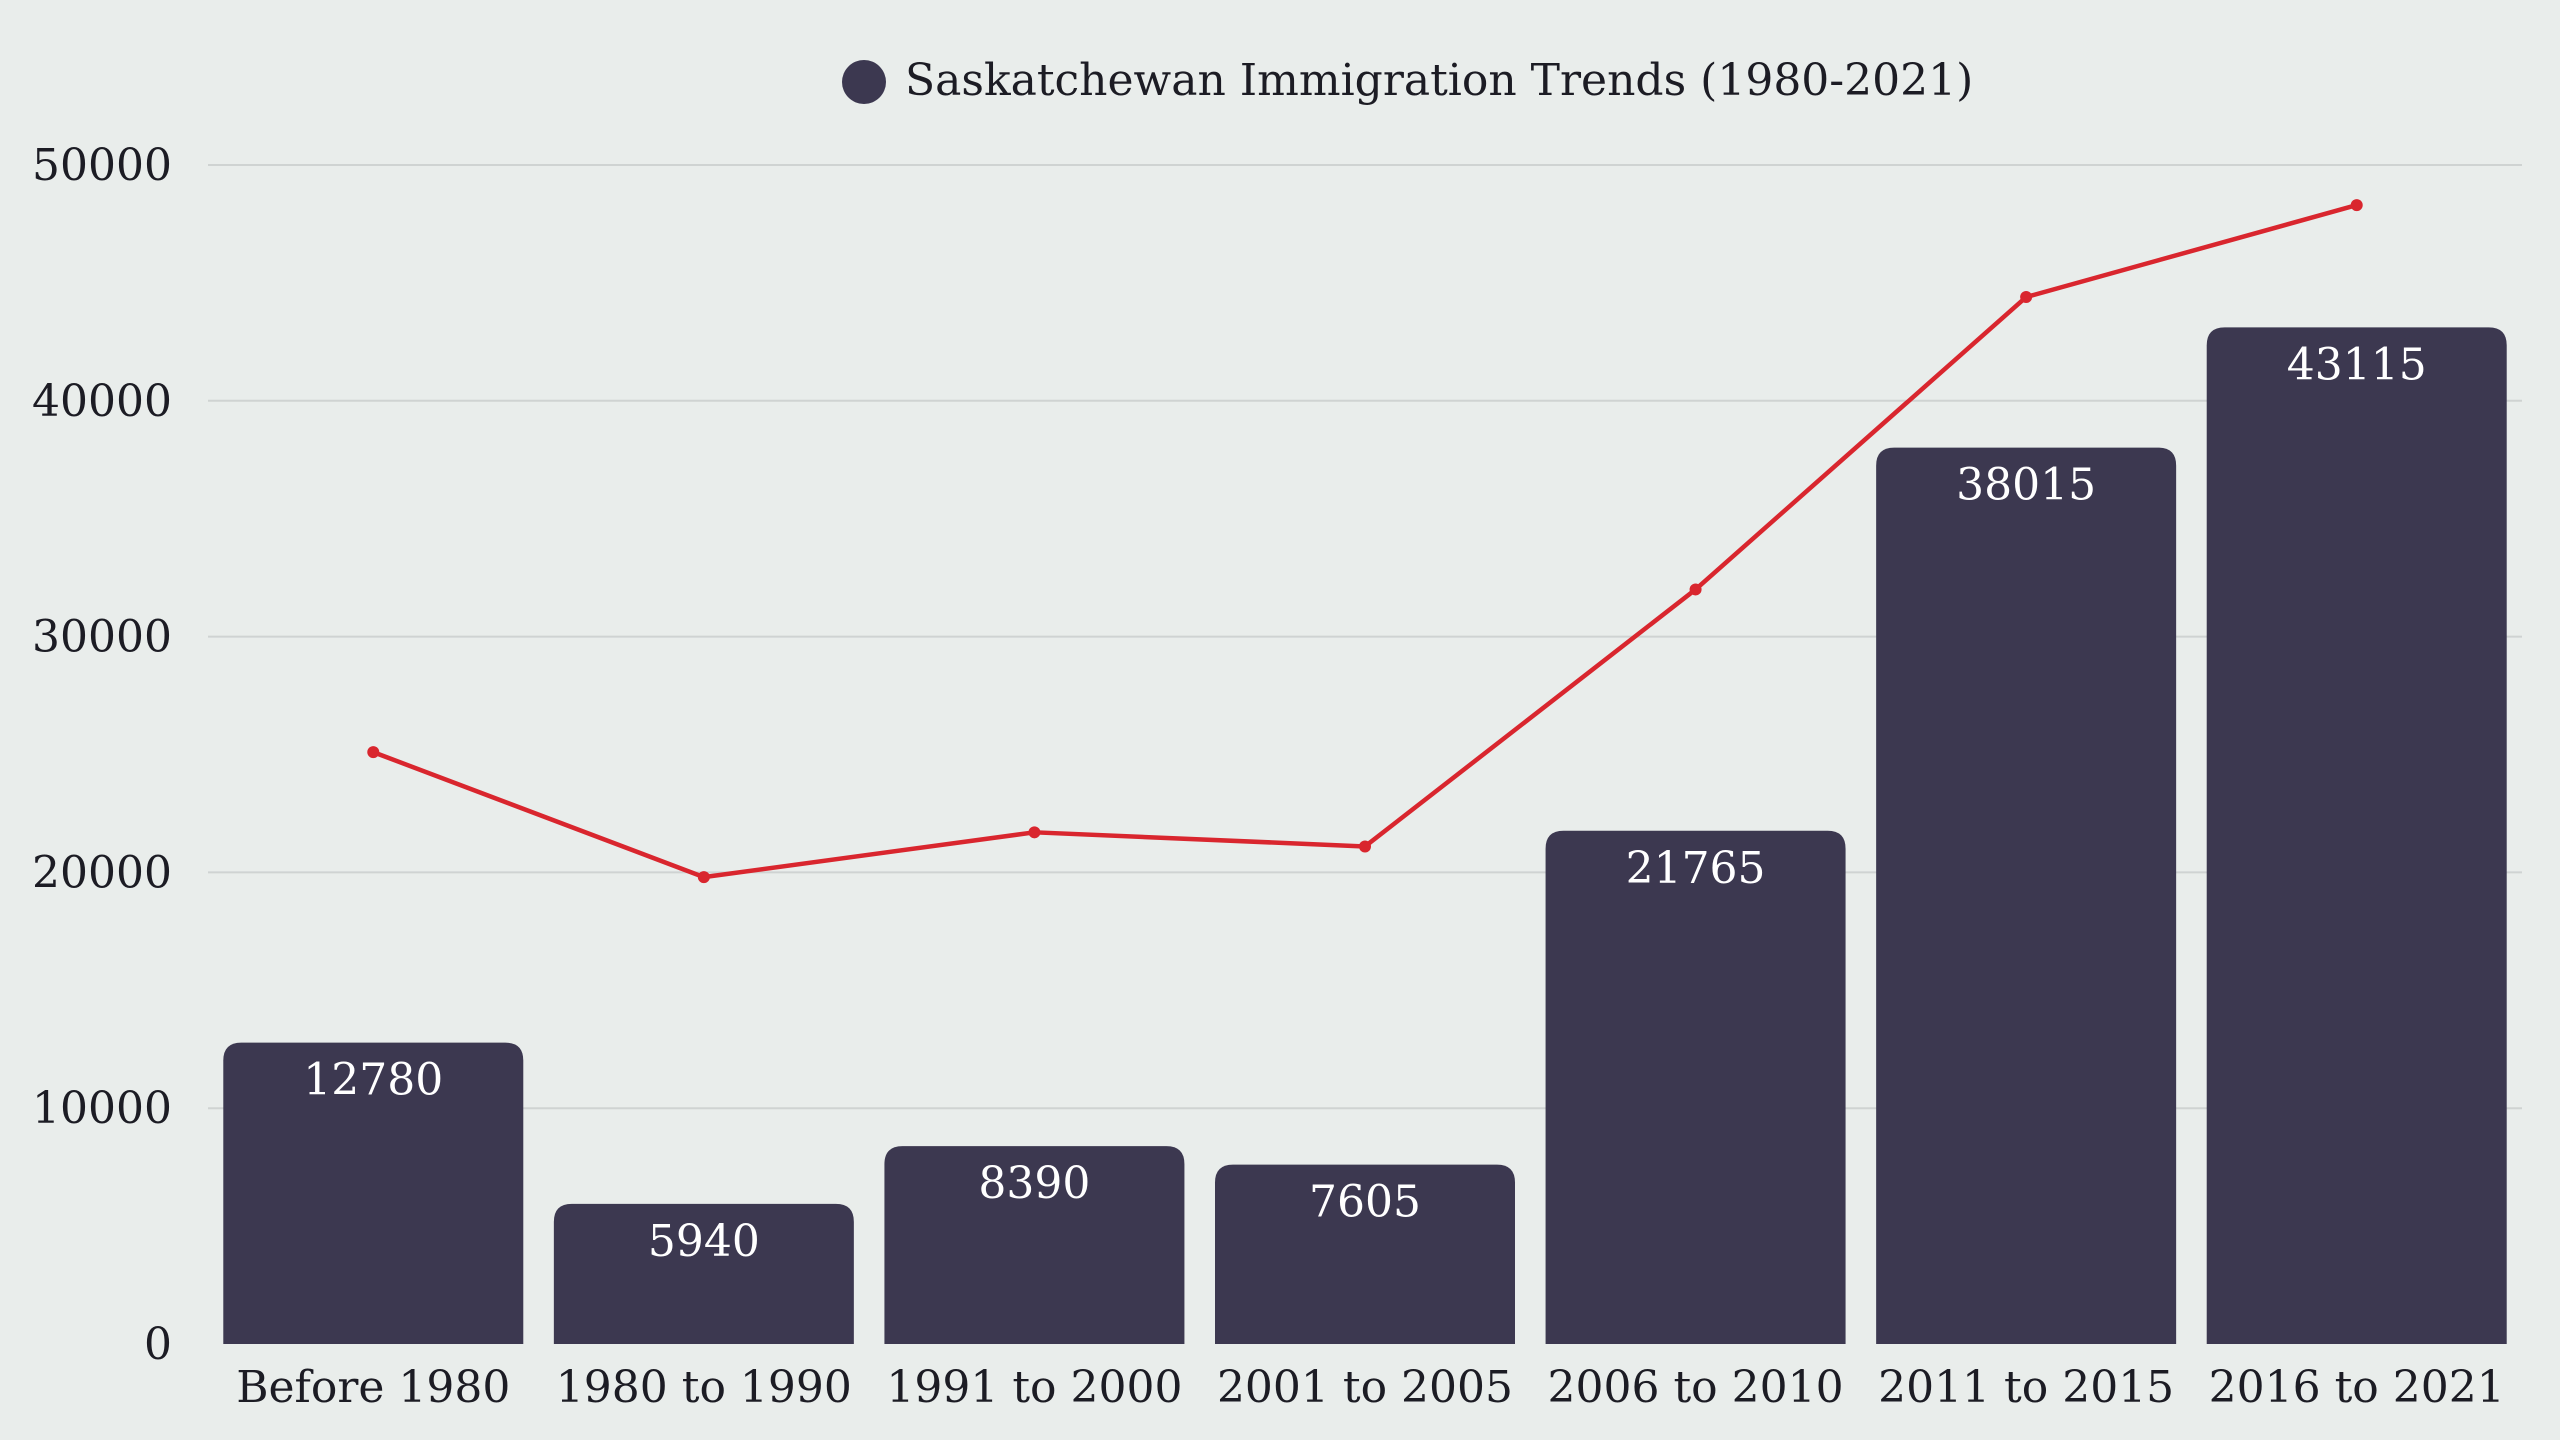 The image size is (2560, 1440). Describe the element at coordinates (1034, 1387) in the screenshot. I see `x-tick-label: 1991 to 2000` at that location.